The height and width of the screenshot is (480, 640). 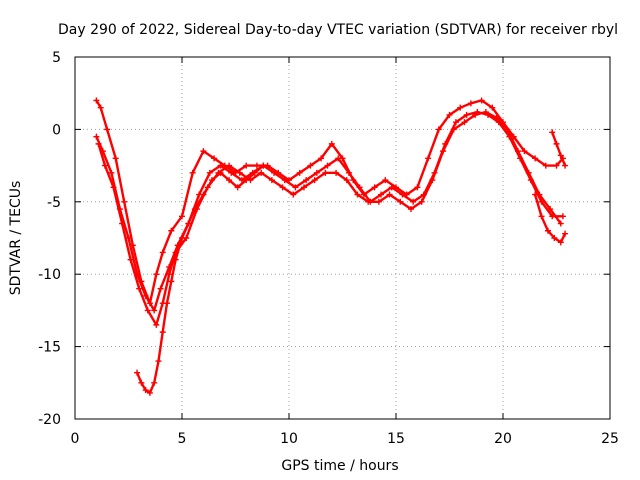 I want to click on x-tick-label: 0, so click(x=75, y=439).